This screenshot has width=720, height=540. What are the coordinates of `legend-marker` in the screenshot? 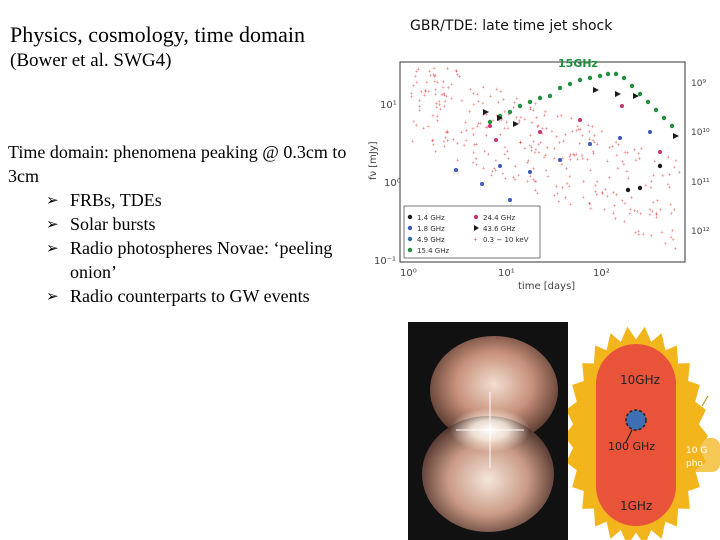 It's located at (410, 239).